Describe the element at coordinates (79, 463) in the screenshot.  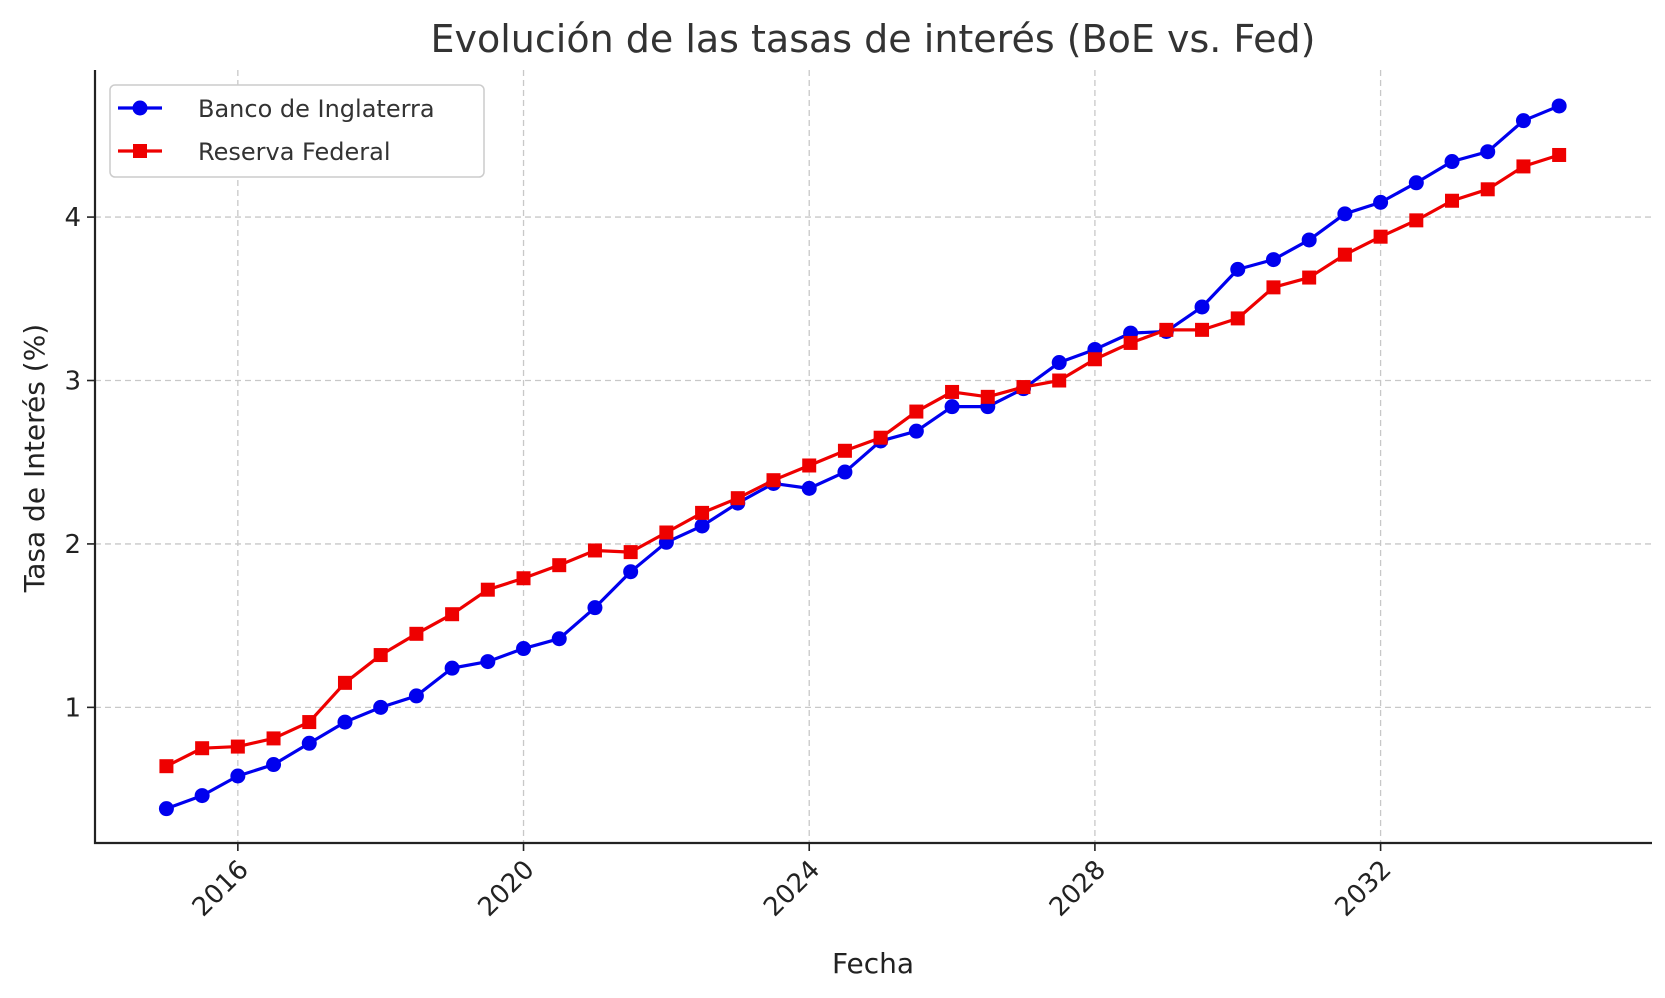
I see `y-axis-ticks: 1 2 3 4` at that location.